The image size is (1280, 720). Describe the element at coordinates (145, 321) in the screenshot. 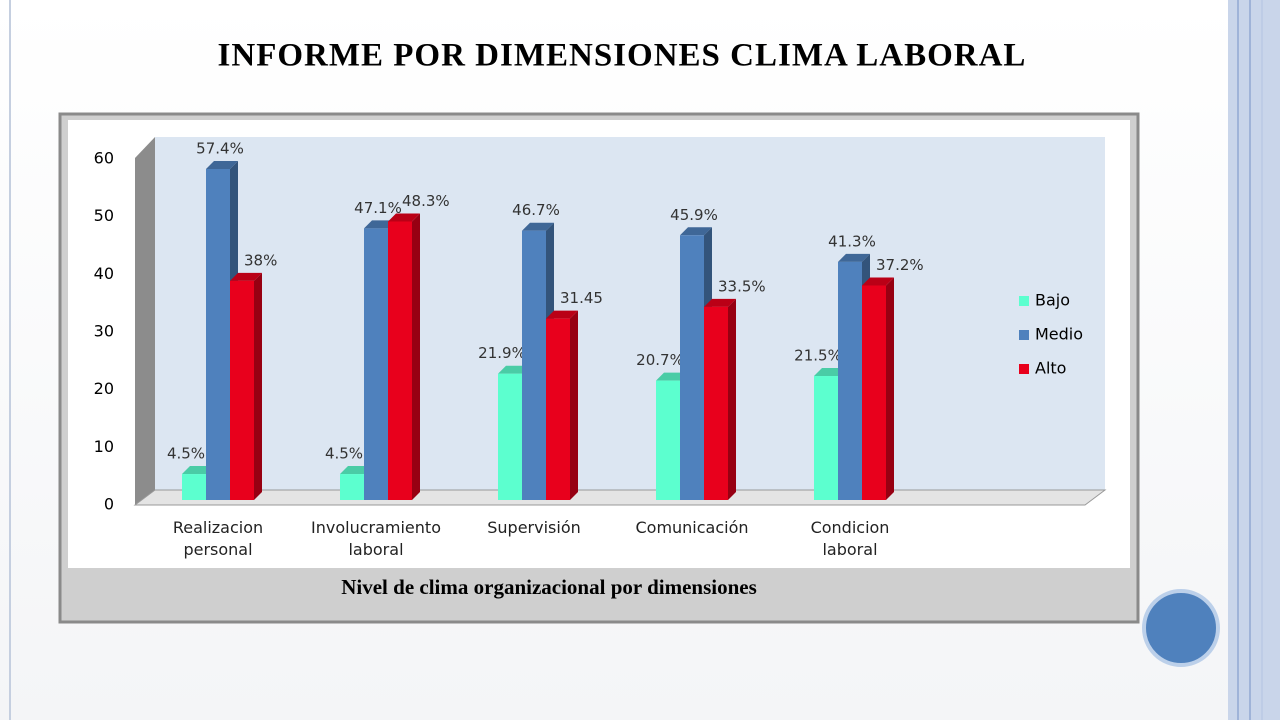

I see `side-wall` at that location.